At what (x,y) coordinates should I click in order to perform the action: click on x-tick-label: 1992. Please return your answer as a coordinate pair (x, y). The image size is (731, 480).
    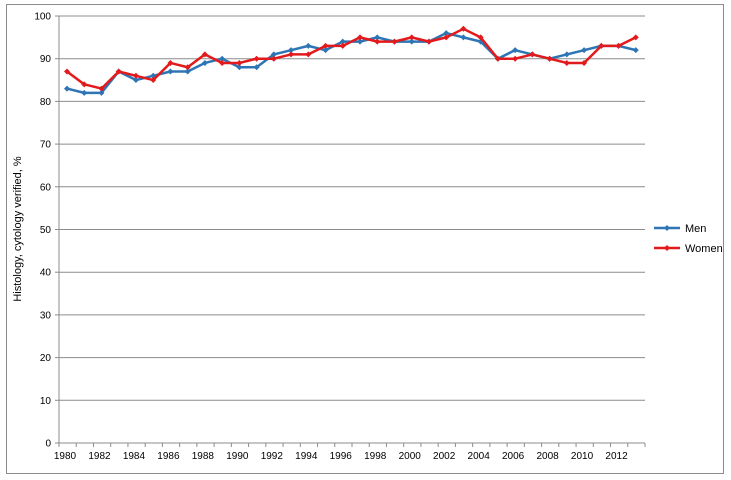
    Looking at the image, I should click on (272, 456).